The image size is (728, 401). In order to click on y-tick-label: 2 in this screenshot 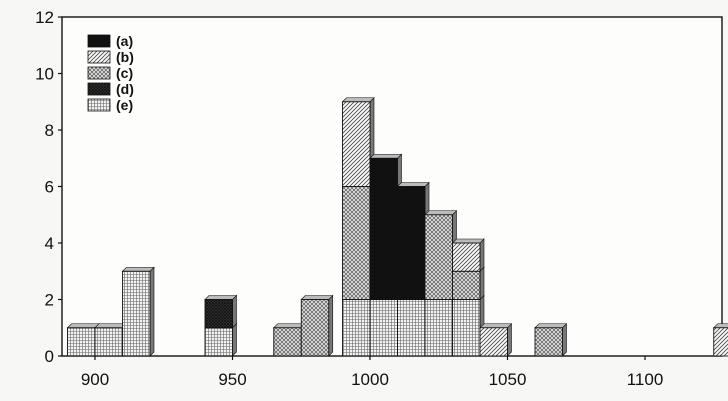, I will do `click(49, 300)`.